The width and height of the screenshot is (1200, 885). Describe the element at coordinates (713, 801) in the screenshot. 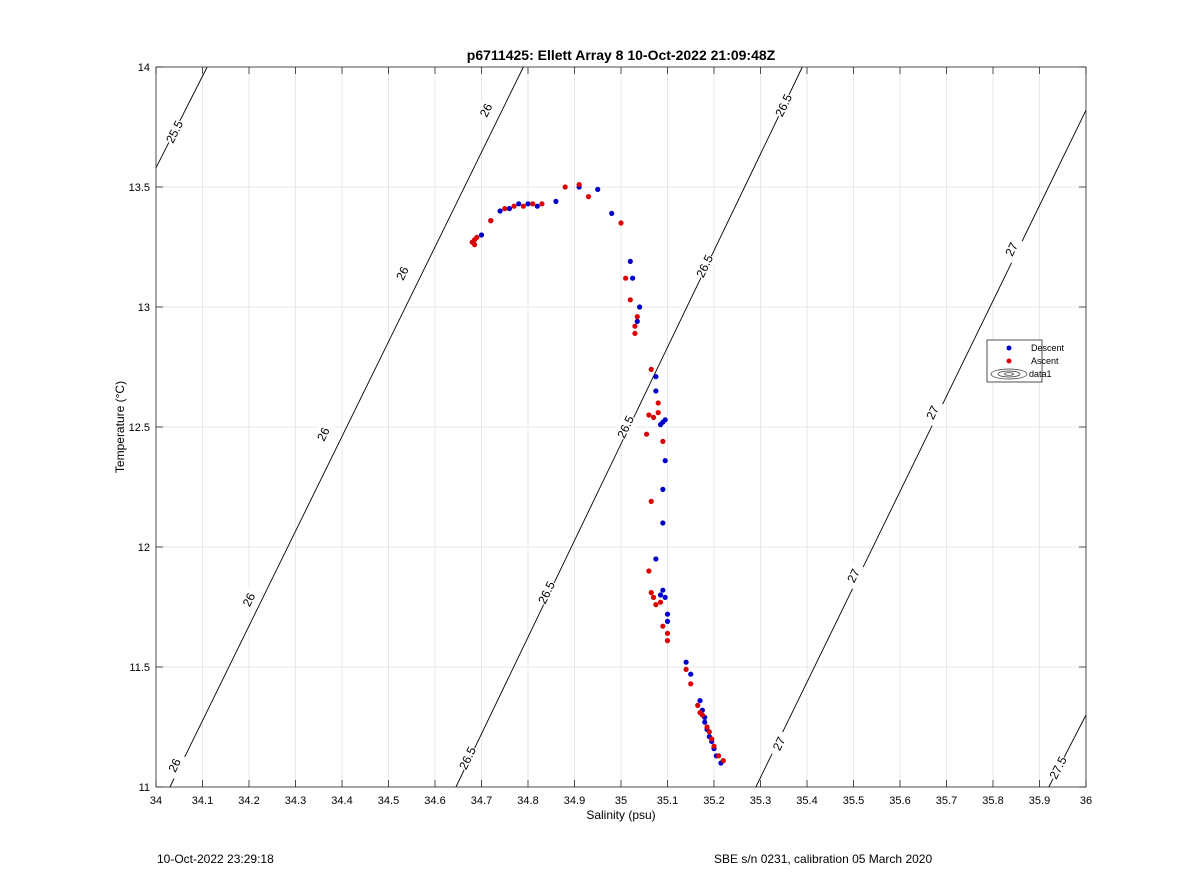

I see `x-tick-label: 35.2` at that location.